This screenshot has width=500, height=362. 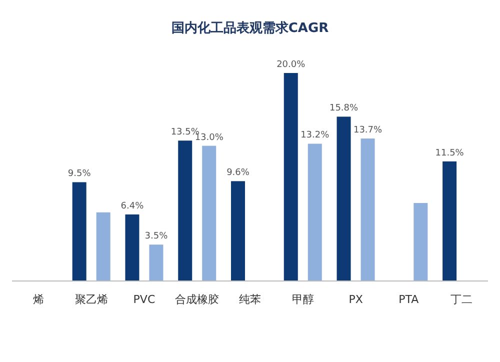 What do you see at coordinates (250, 299) in the screenshot?
I see `x-tick-label: 纯苯` at bounding box center [250, 299].